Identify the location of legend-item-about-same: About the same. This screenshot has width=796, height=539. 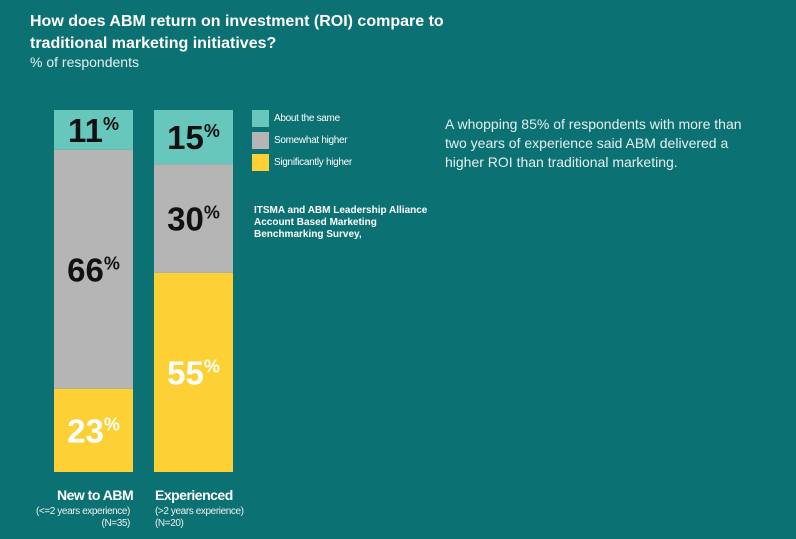
(302, 118).